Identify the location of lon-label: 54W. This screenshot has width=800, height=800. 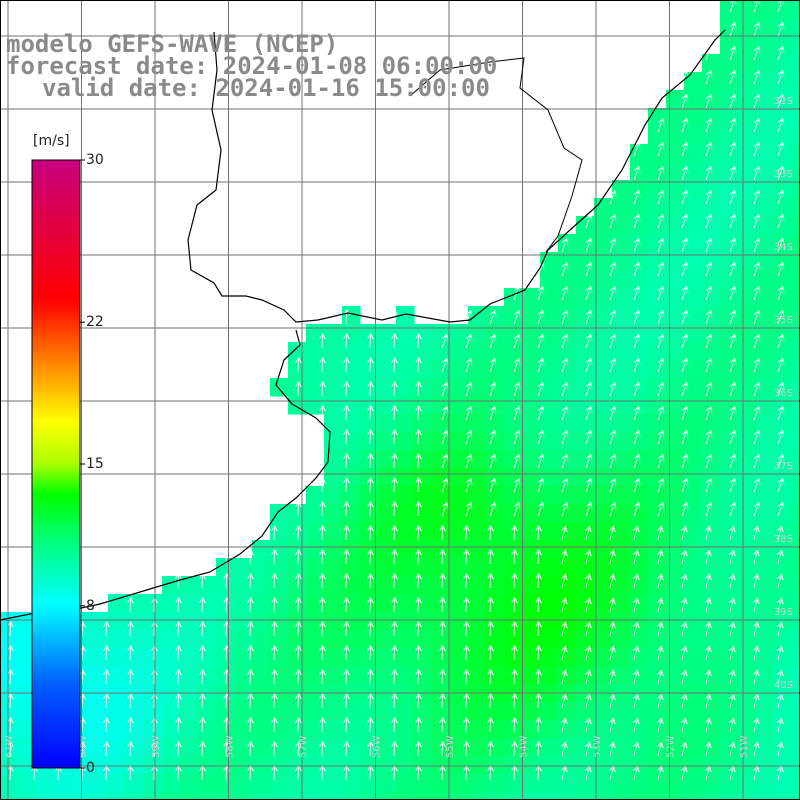
(524, 746).